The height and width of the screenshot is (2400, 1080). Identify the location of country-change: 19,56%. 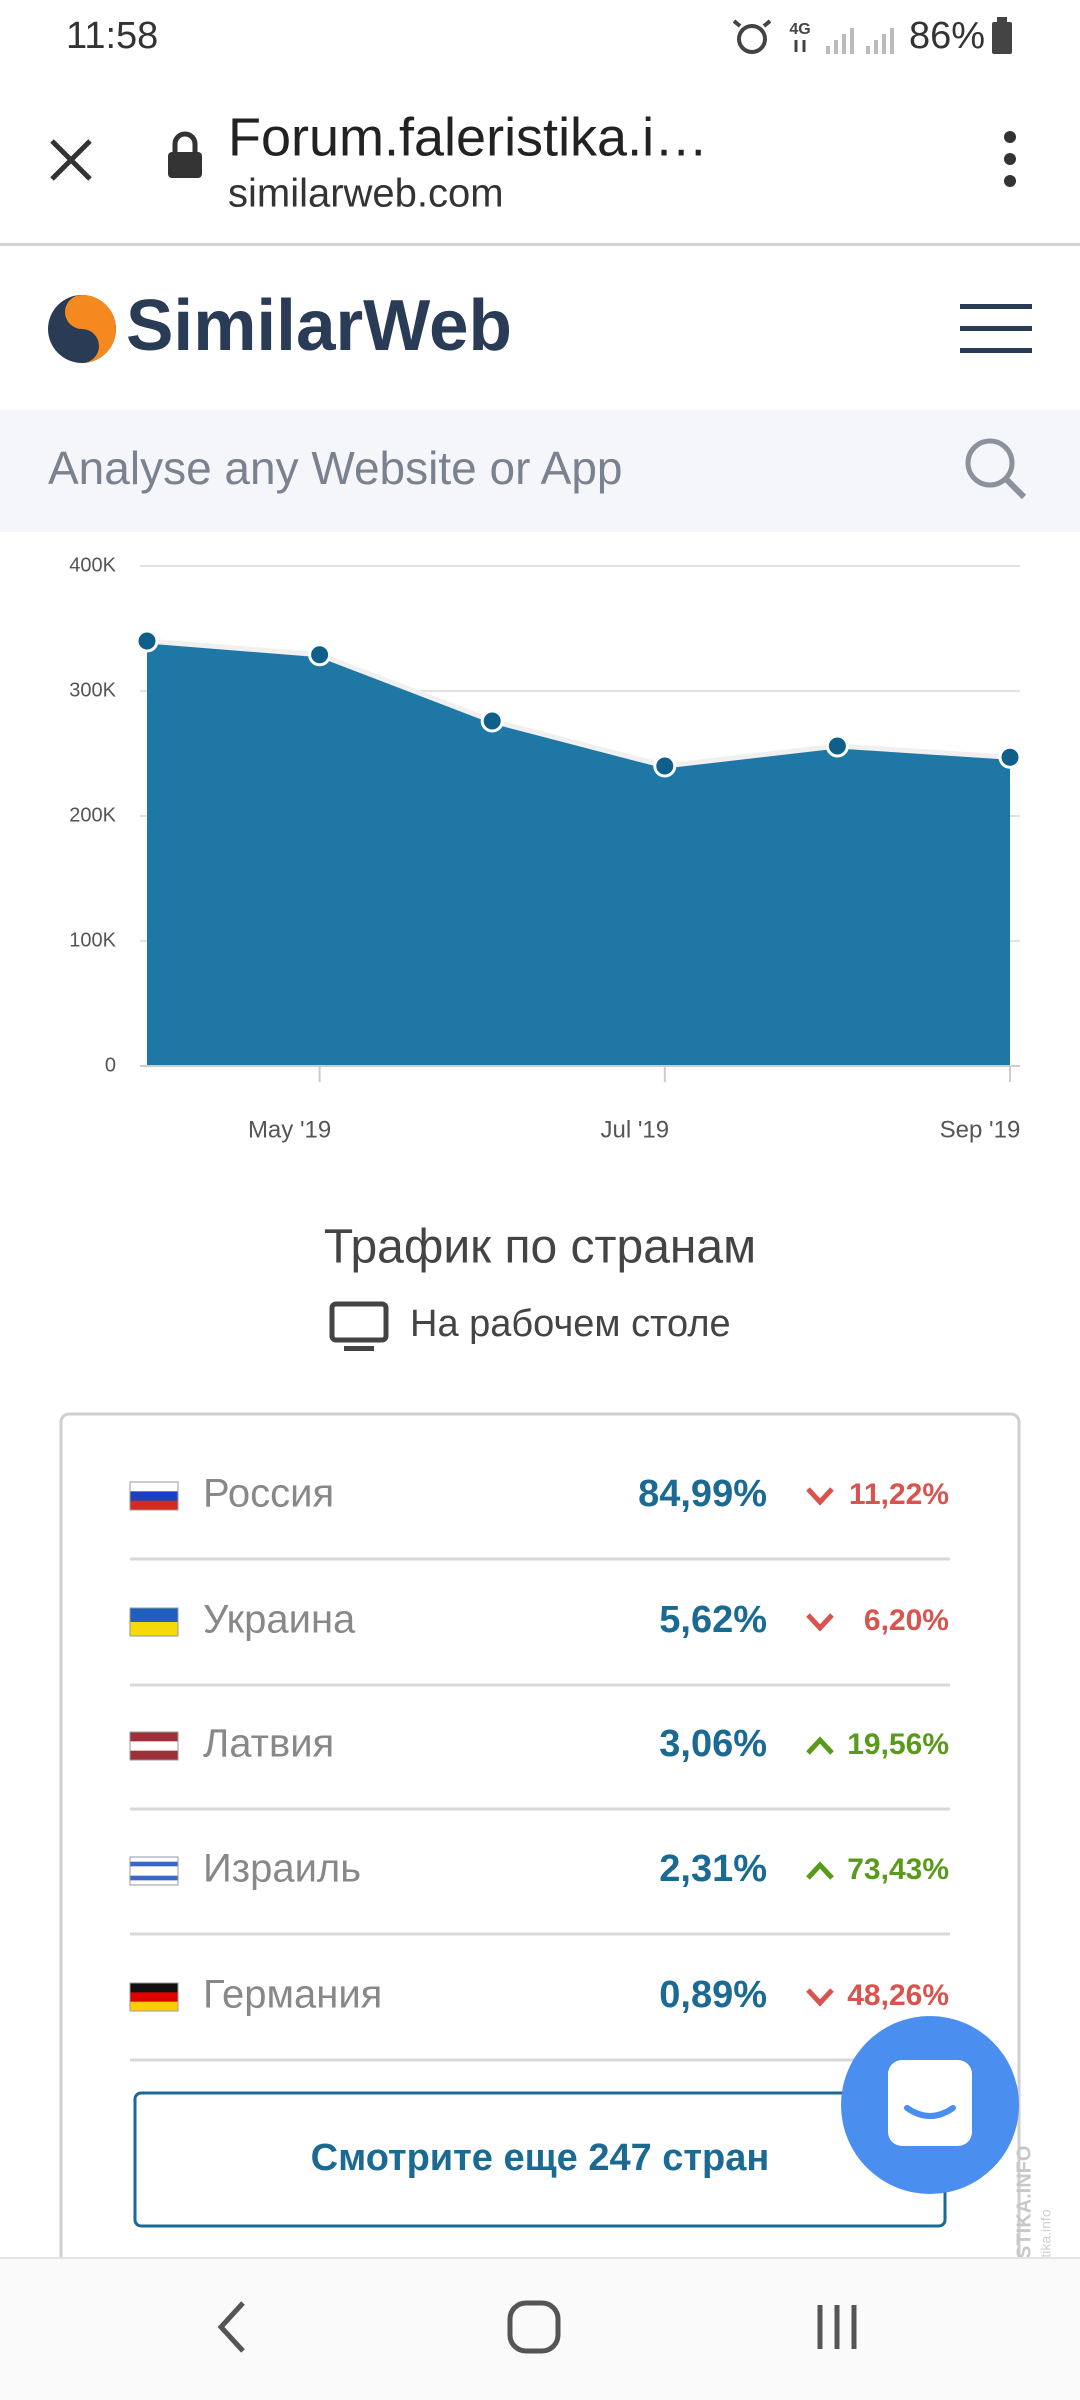
(898, 1744).